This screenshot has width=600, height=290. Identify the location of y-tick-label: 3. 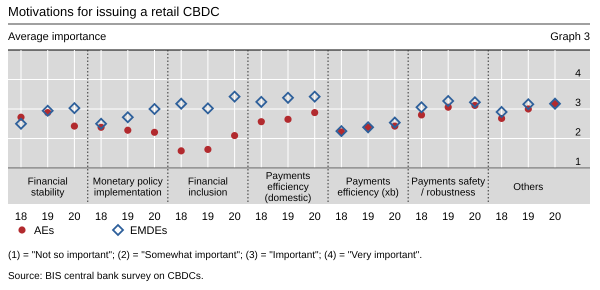
(578, 103).